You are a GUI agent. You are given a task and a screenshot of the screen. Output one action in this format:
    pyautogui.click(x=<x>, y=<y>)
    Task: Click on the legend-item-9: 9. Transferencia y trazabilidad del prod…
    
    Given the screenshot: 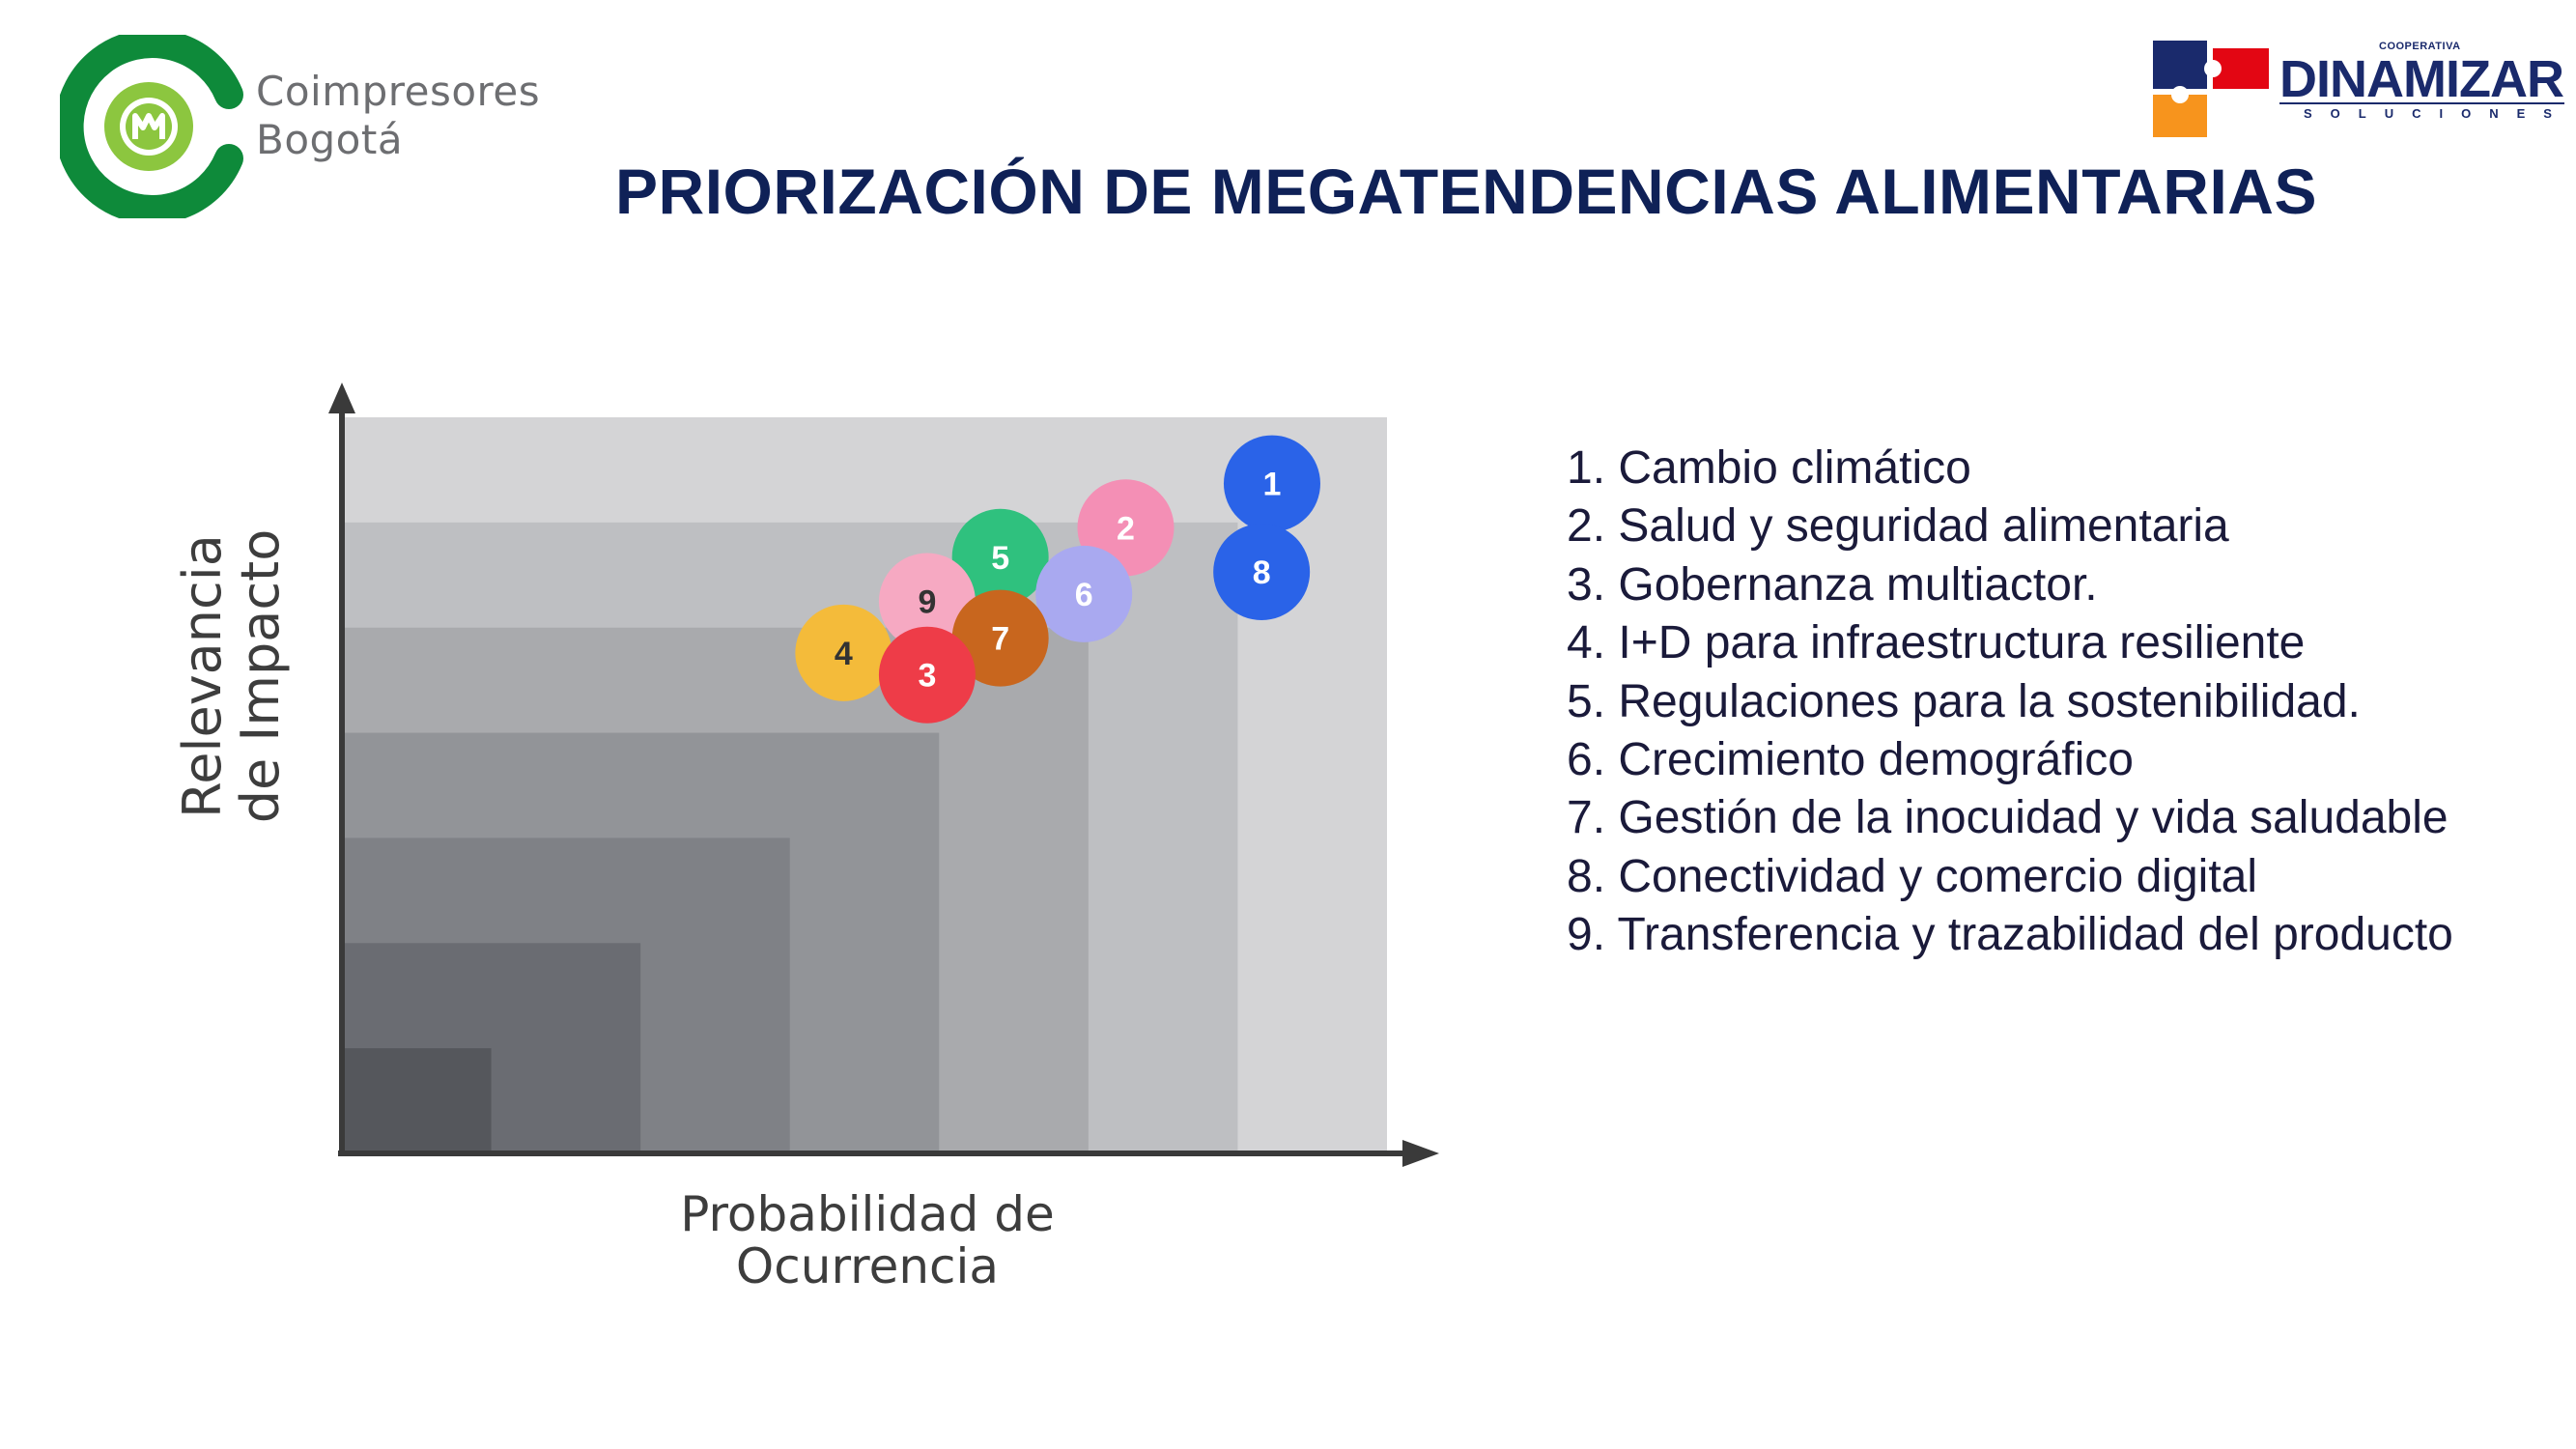 What is the action you would take?
    pyautogui.click(x=2010, y=935)
    